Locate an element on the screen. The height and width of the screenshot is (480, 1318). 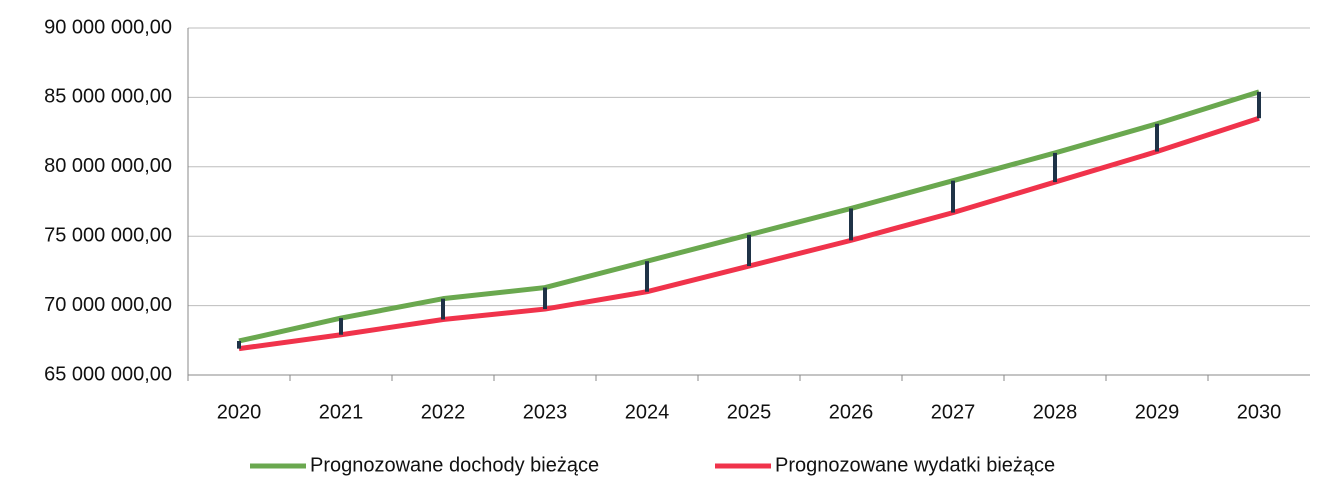
x-tick-label: 2020 is located at coordinates (239, 412).